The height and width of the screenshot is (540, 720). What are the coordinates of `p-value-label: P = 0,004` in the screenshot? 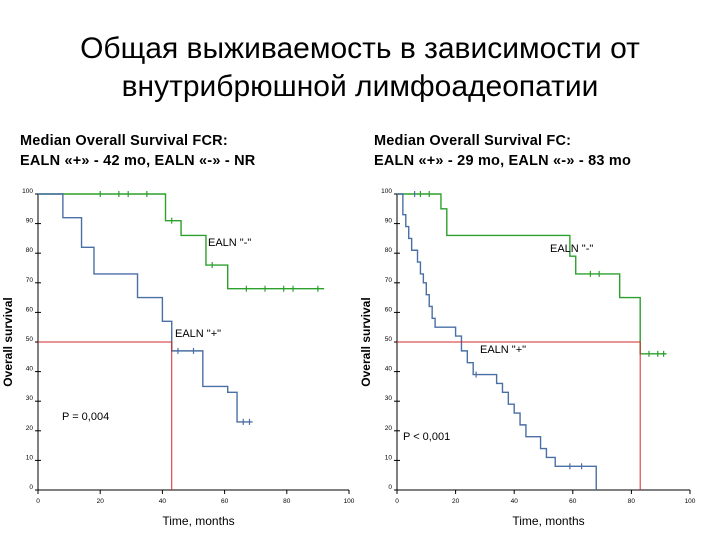 It's located at (85, 417).